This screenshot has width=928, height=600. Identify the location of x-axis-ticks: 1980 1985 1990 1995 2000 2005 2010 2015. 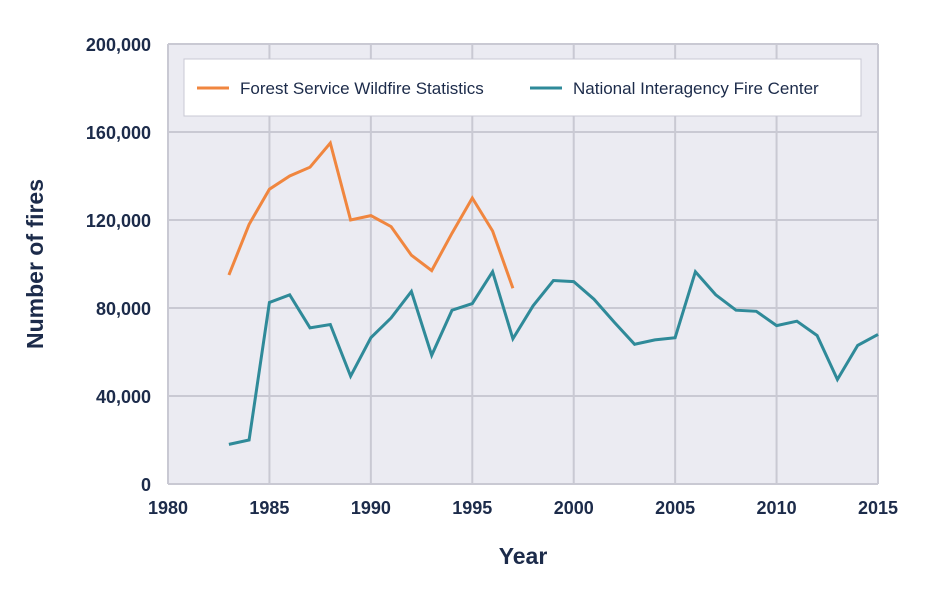
(523, 508).